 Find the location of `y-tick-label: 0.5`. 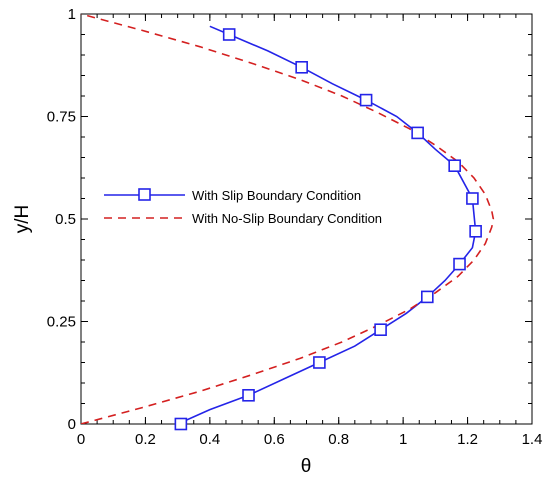

y-tick-label: 0.5 is located at coordinates (65, 219).